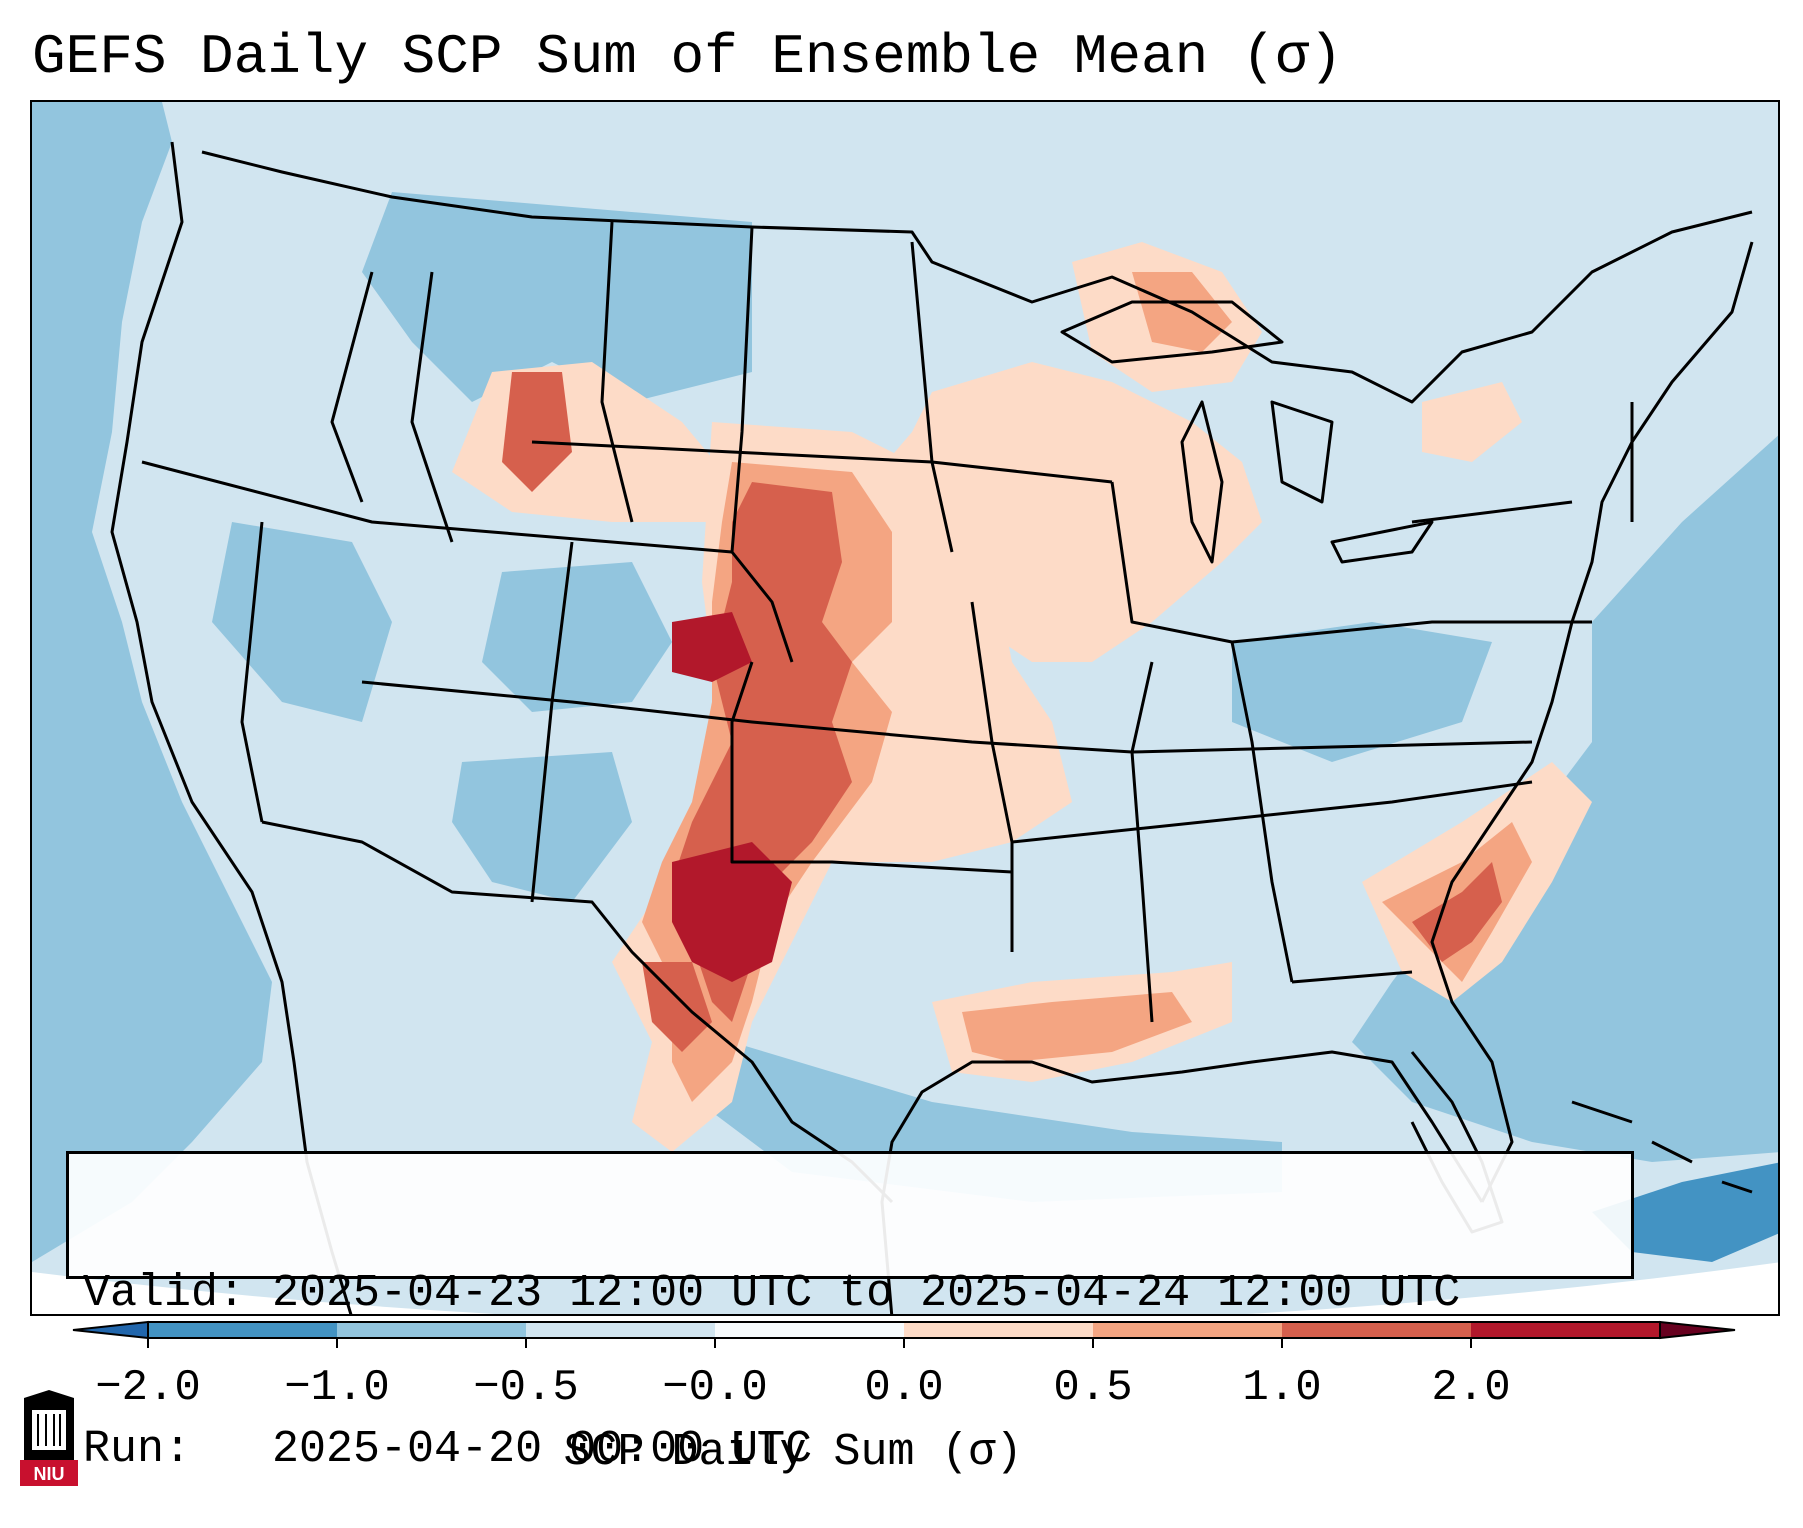 This screenshot has height=1528, width=1803. Describe the element at coordinates (577, 637) in the screenshot. I see `colorado-field` at that location.